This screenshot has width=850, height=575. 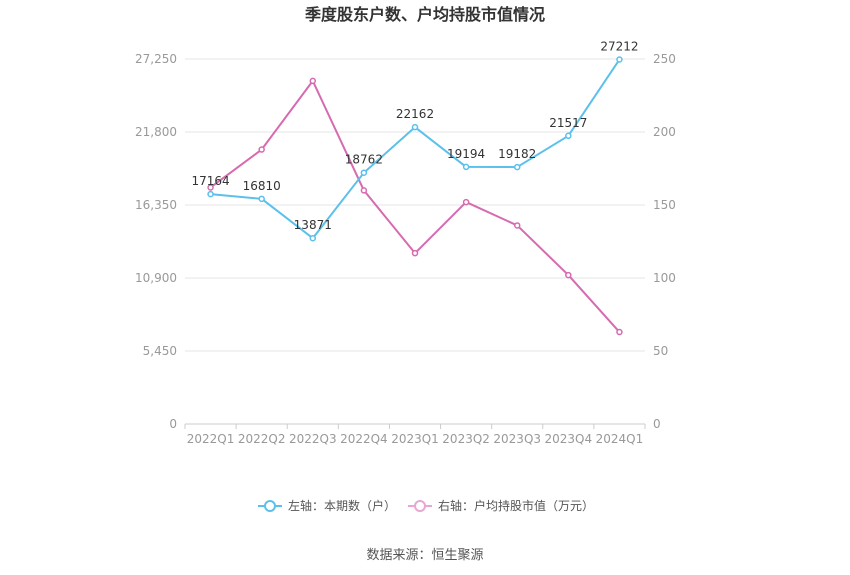 I want to click on chart-title: 季度股东户数、户均持股市值情况, so click(x=424, y=14).